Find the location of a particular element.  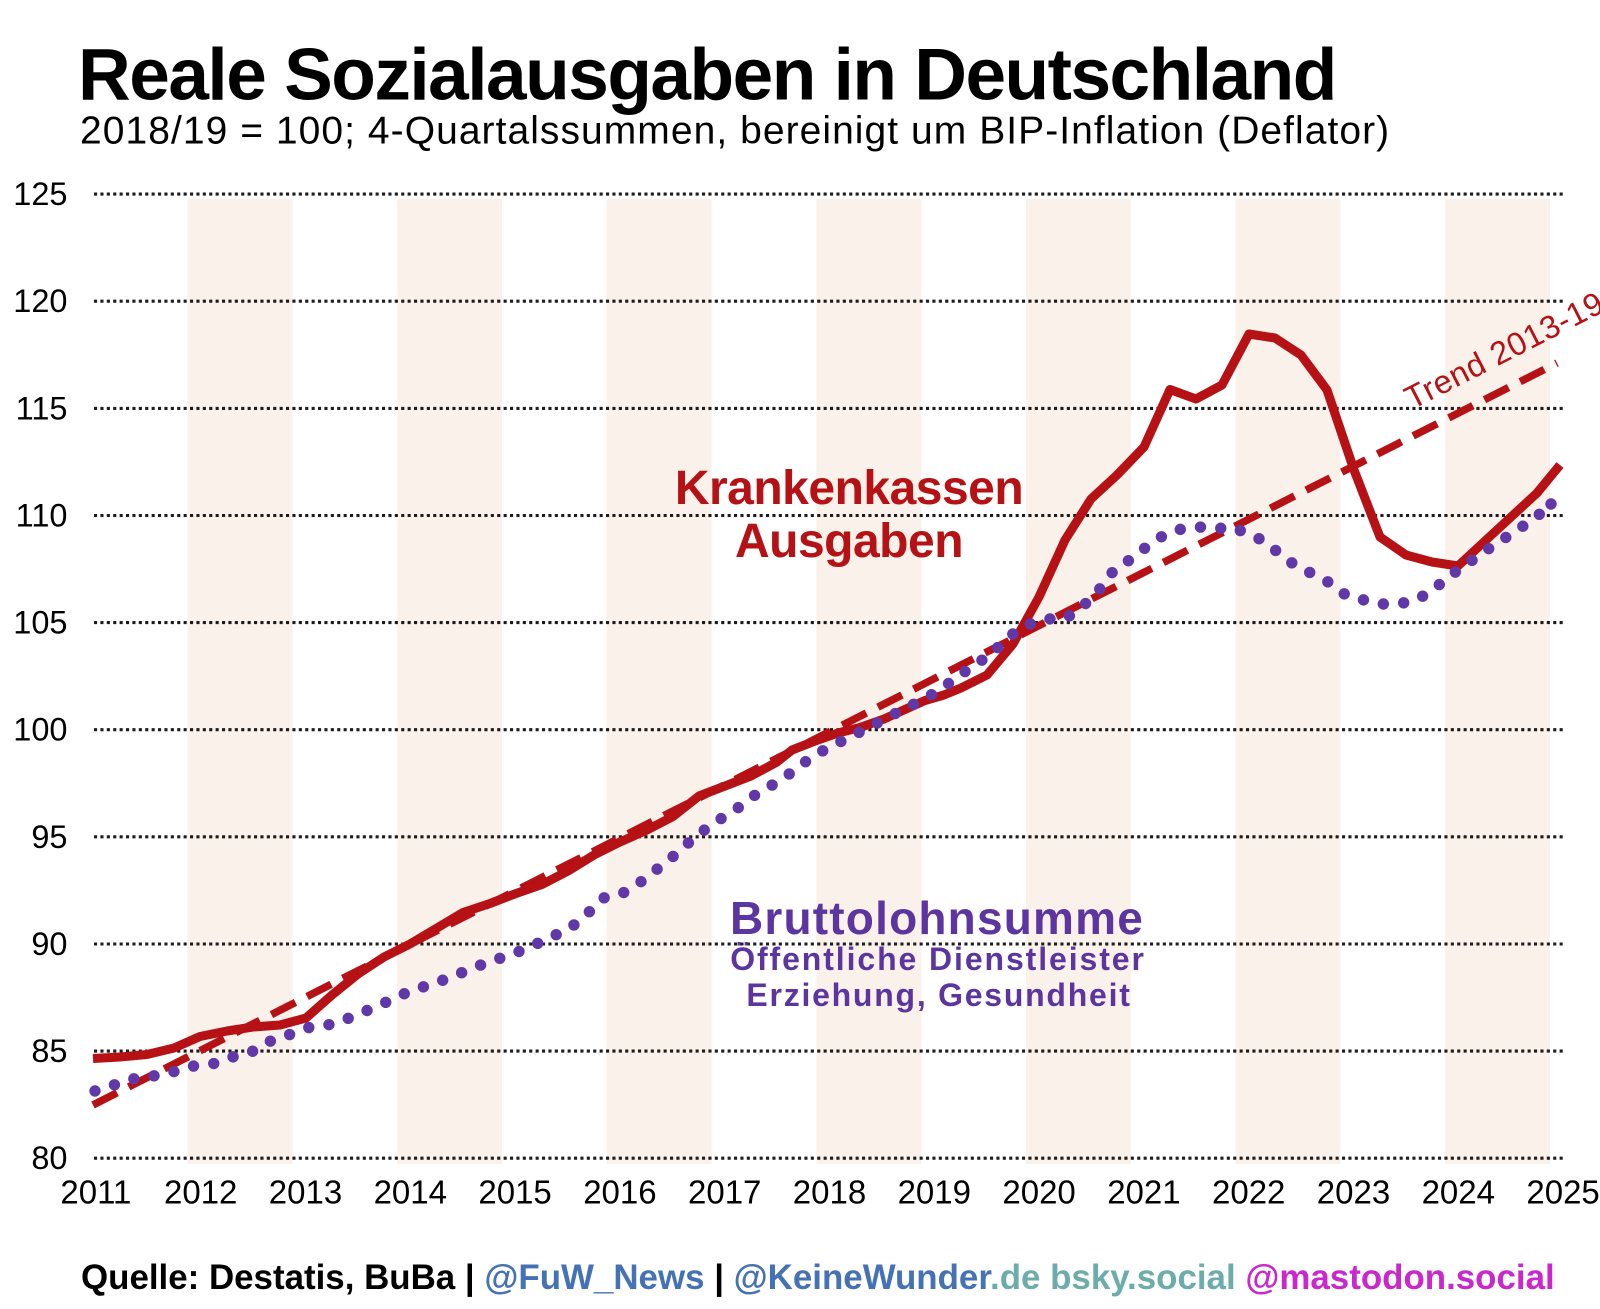

svg-text: Öffentliche Dienstleister is located at coordinates (938, 959).